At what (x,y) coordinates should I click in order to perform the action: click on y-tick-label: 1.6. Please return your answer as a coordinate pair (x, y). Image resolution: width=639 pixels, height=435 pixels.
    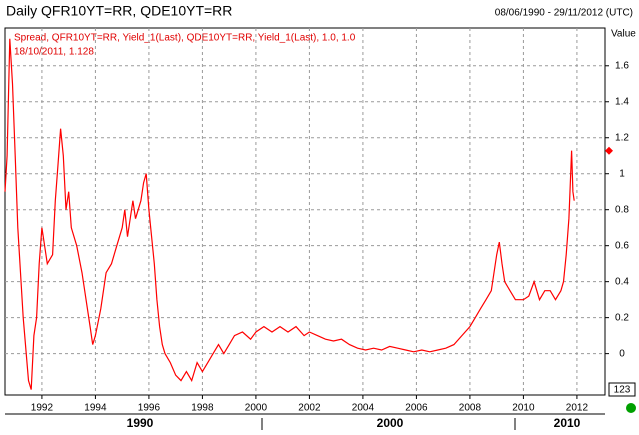
    Looking at the image, I should click on (622, 65).